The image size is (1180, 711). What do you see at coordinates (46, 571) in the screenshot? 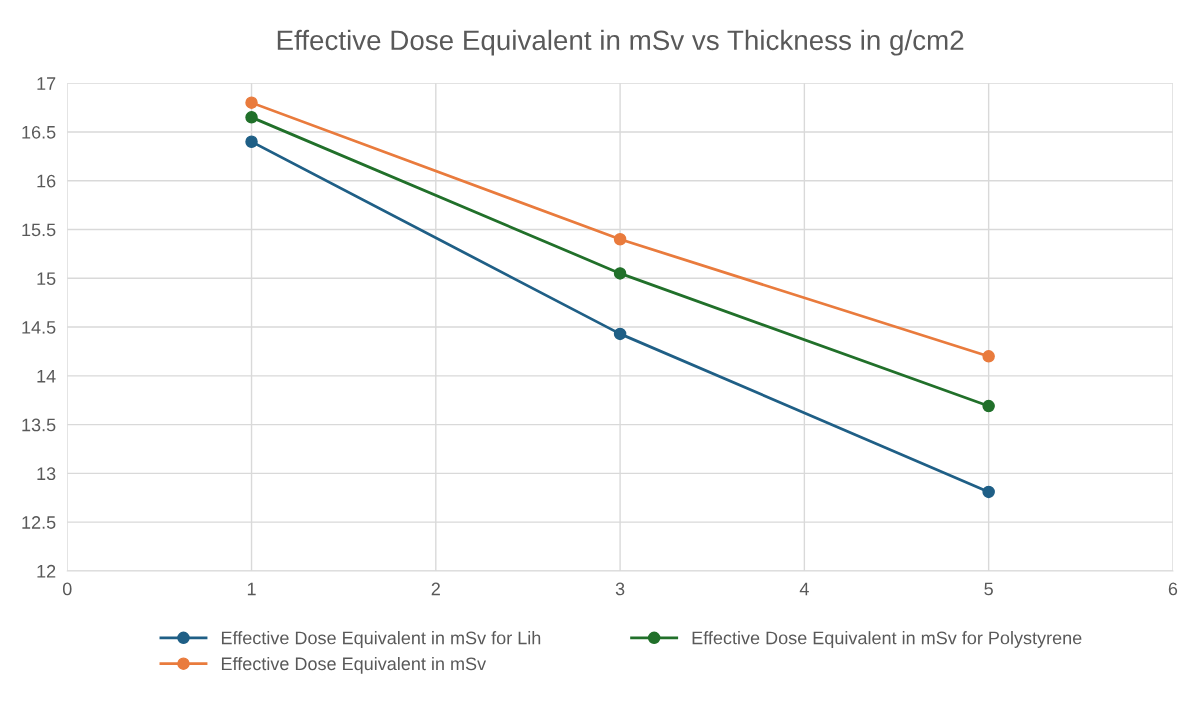
I see `y-tick-label: 12` at bounding box center [46, 571].